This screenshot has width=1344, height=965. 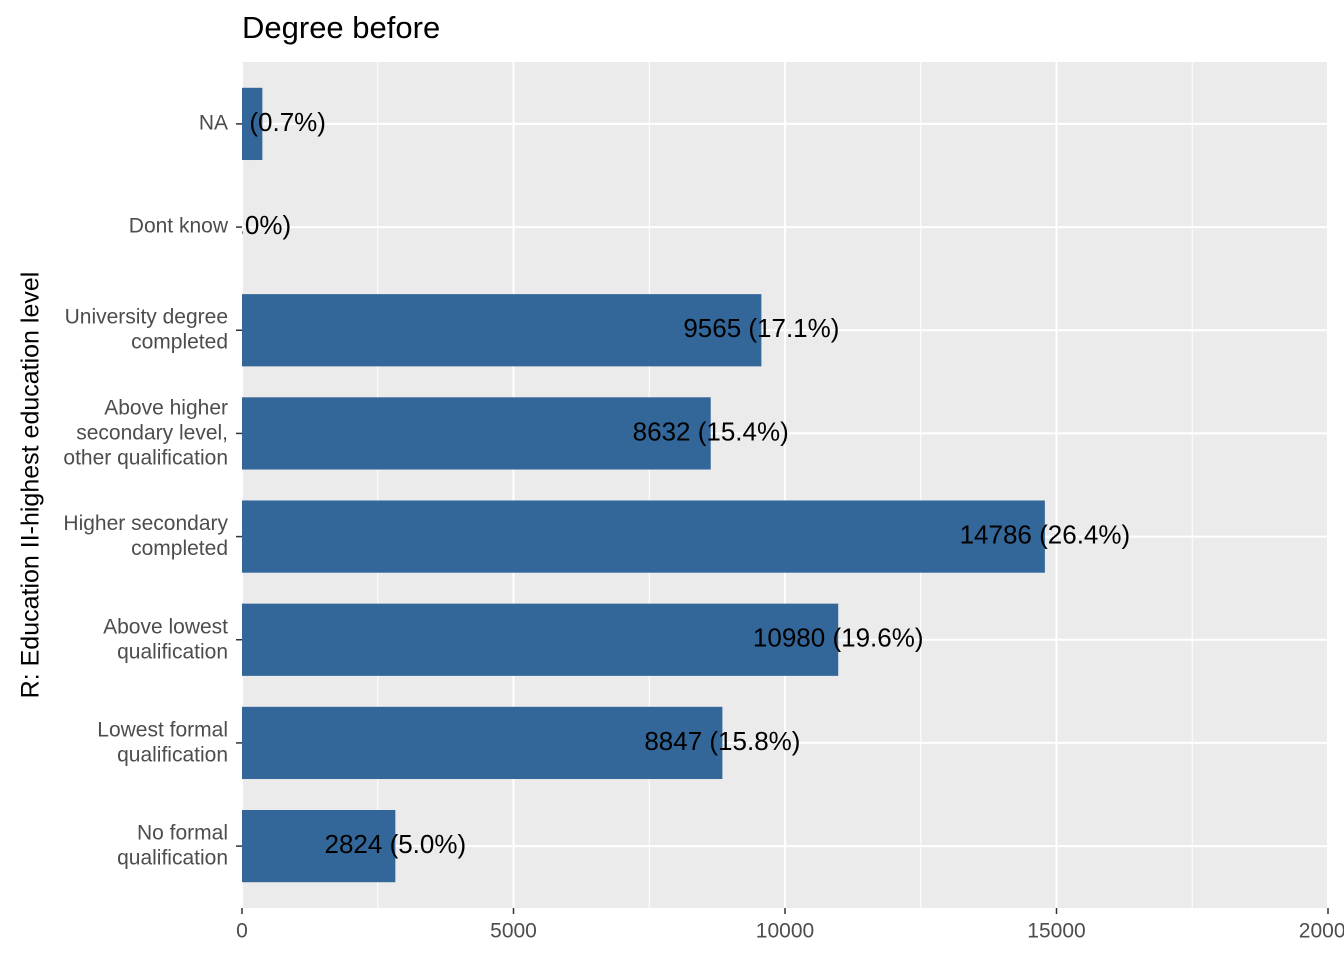 I want to click on value-label: 0 (0.0%), so click(x=242, y=225).